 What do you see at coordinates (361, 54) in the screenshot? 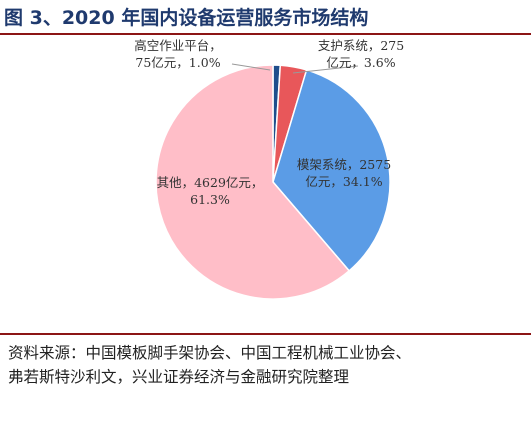
I see `slice-label-2: 支护系统，275 亿元，3.6%` at bounding box center [361, 54].